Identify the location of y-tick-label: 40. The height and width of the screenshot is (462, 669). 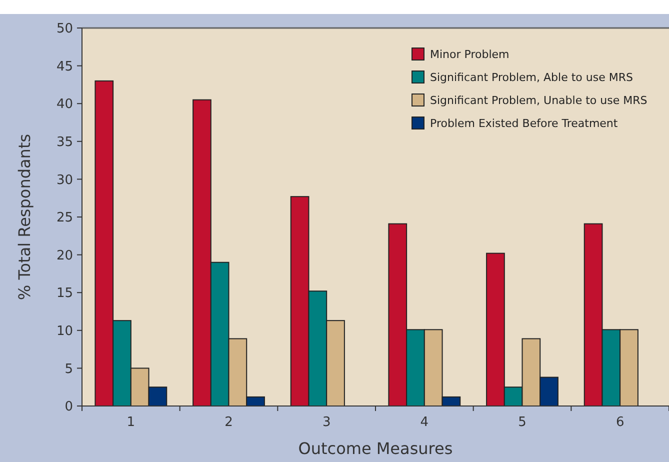
(64, 104).